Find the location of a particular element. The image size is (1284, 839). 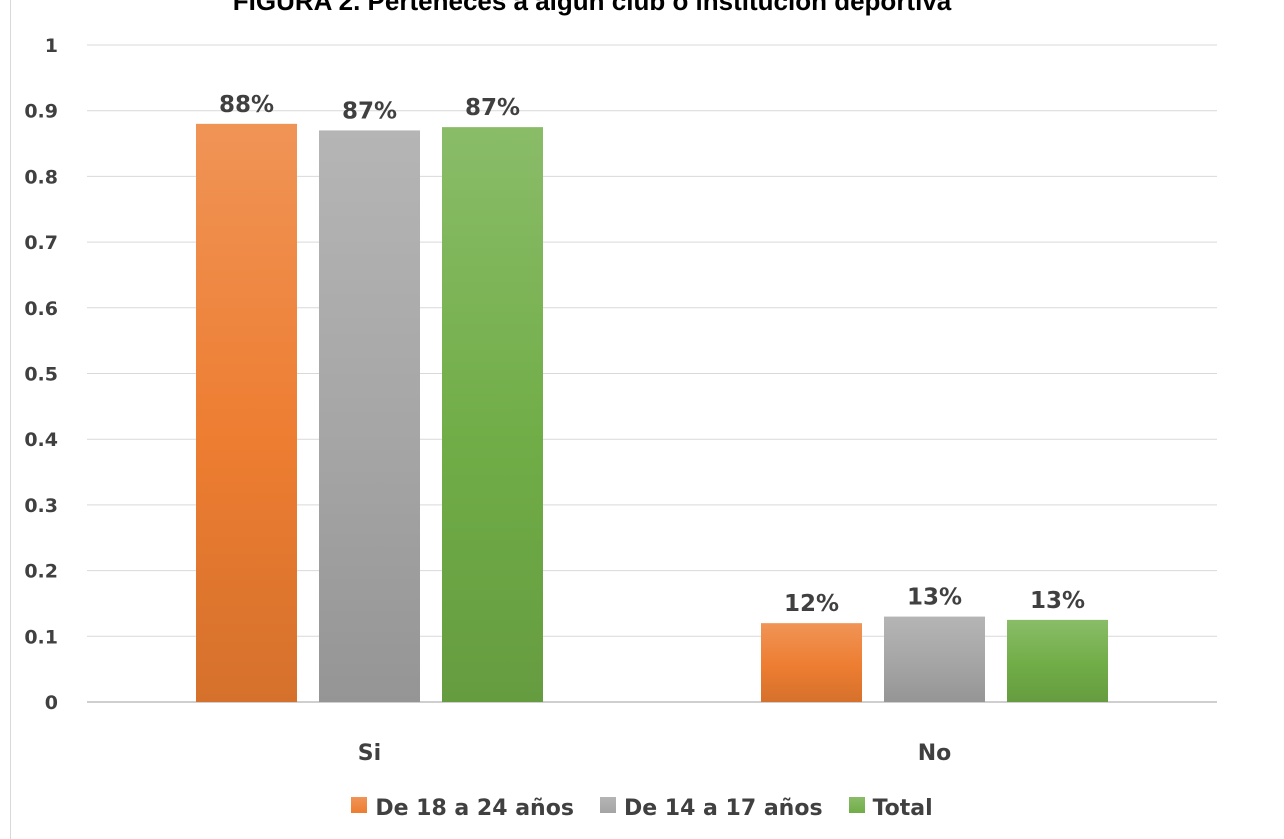

y-tick-label: 0.9 is located at coordinates (41, 112).